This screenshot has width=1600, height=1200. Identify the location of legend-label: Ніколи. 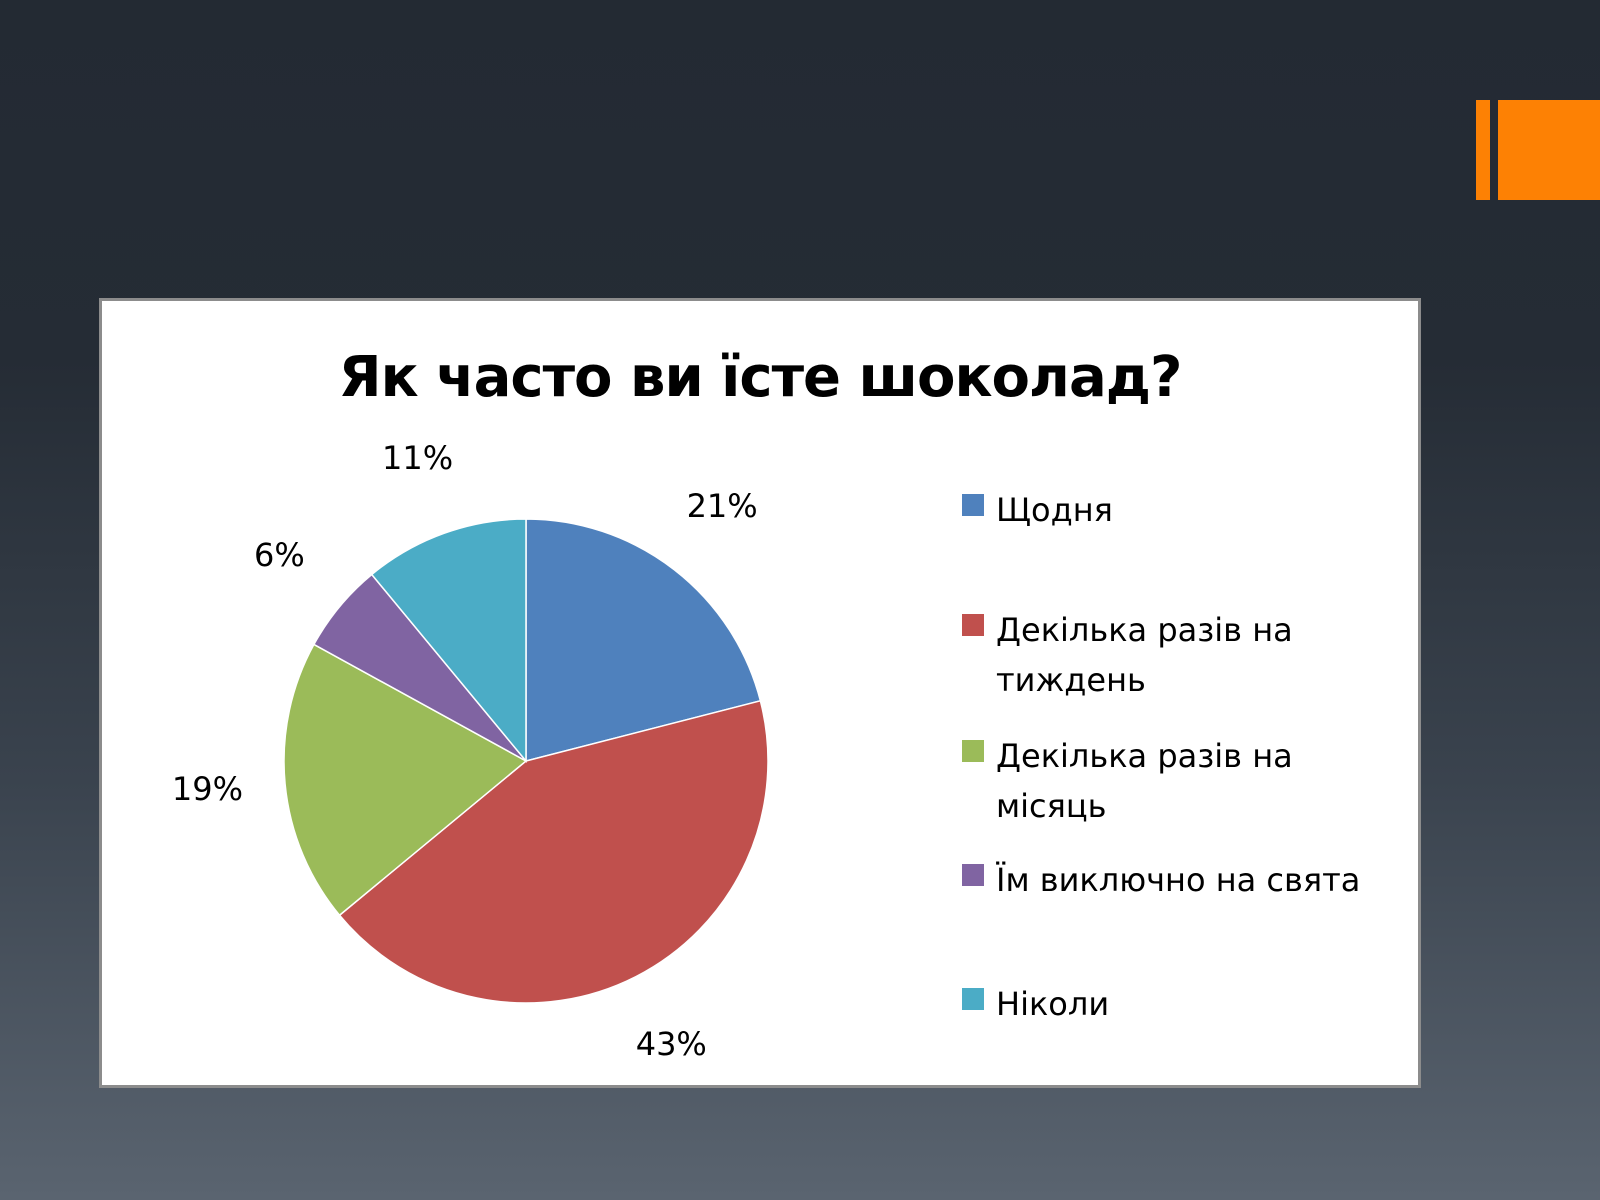
(1053, 1004).